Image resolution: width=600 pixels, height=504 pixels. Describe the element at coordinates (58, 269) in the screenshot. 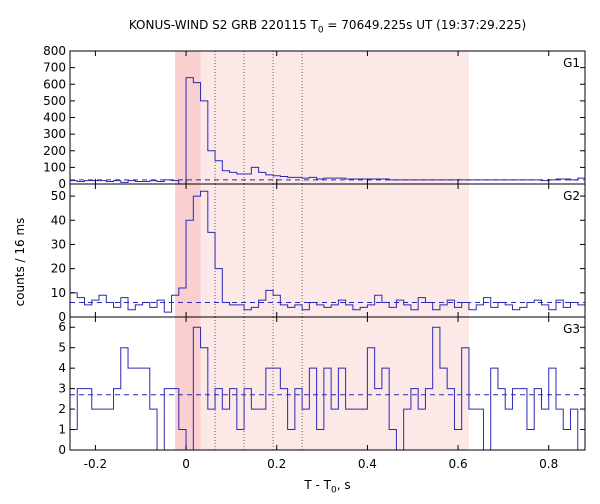

I see `y-tick-label-G2-2: 20` at that location.